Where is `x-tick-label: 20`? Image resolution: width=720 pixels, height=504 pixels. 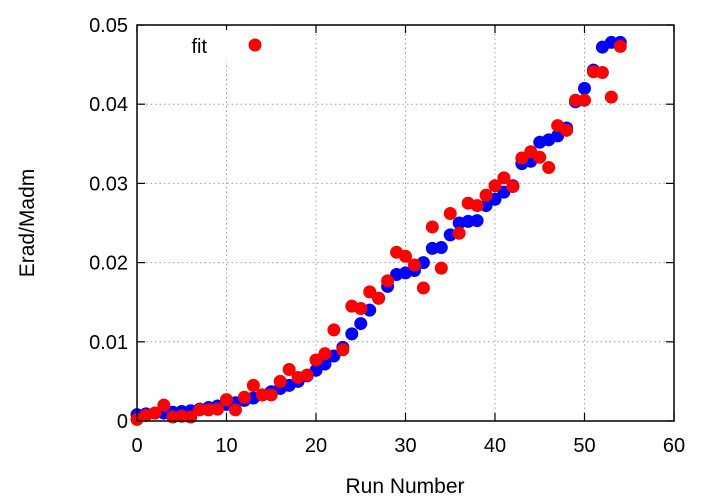
x-tick-label: 20 is located at coordinates (316, 446).